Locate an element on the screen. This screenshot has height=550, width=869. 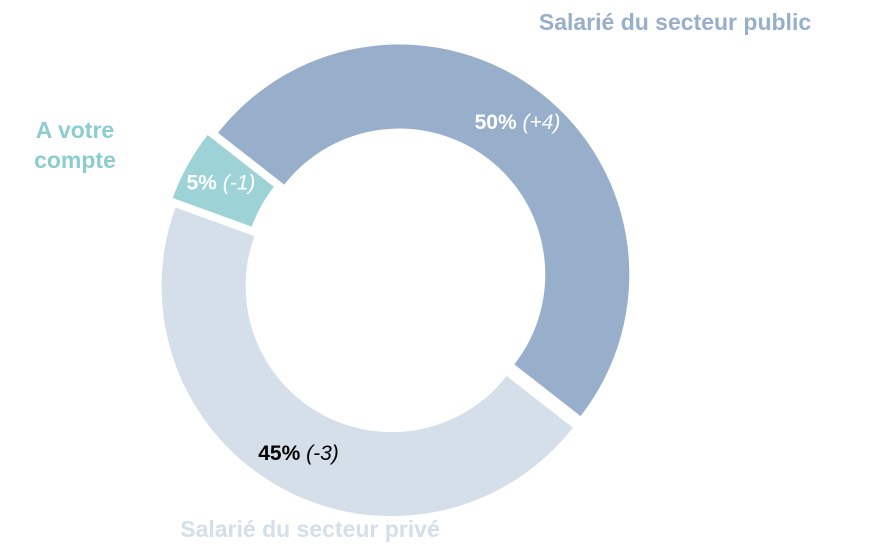
change: (-3) is located at coordinates (322, 453).